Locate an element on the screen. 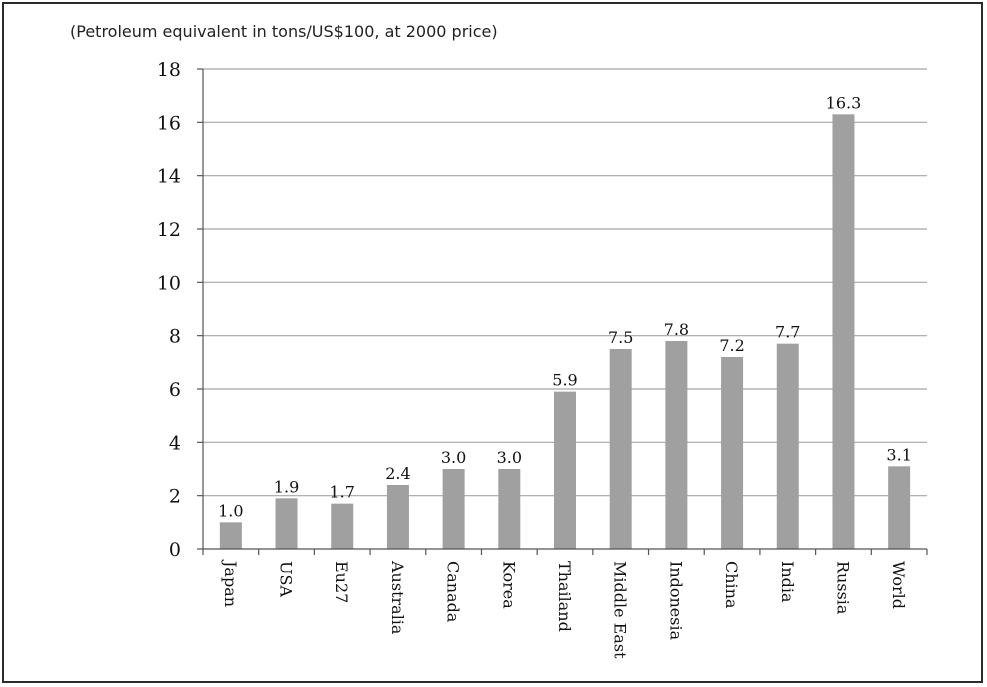 The width and height of the screenshot is (987, 687). y-tick-label: 8 is located at coordinates (175, 337).